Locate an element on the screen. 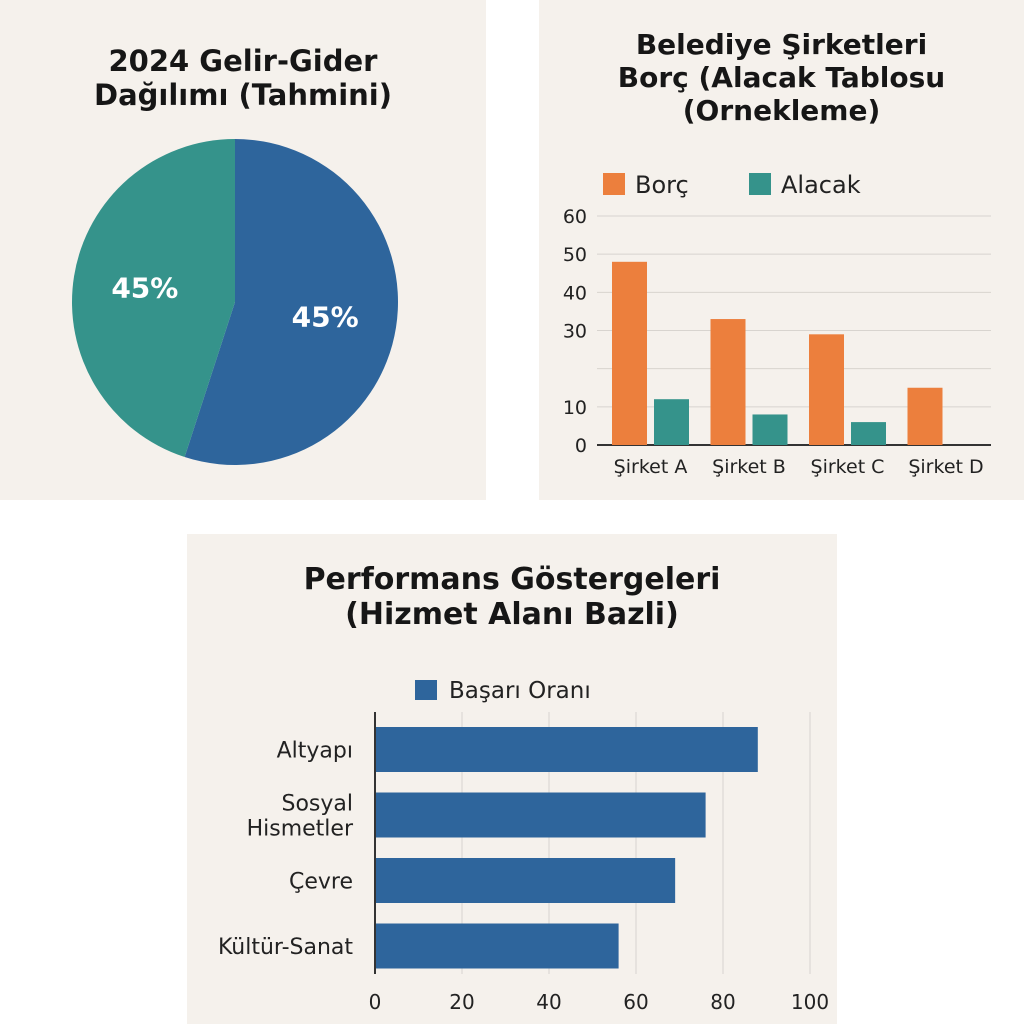 Image resolution: width=1024 pixels, height=1024 pixels. y-tick-label: 60 is located at coordinates (575, 217).